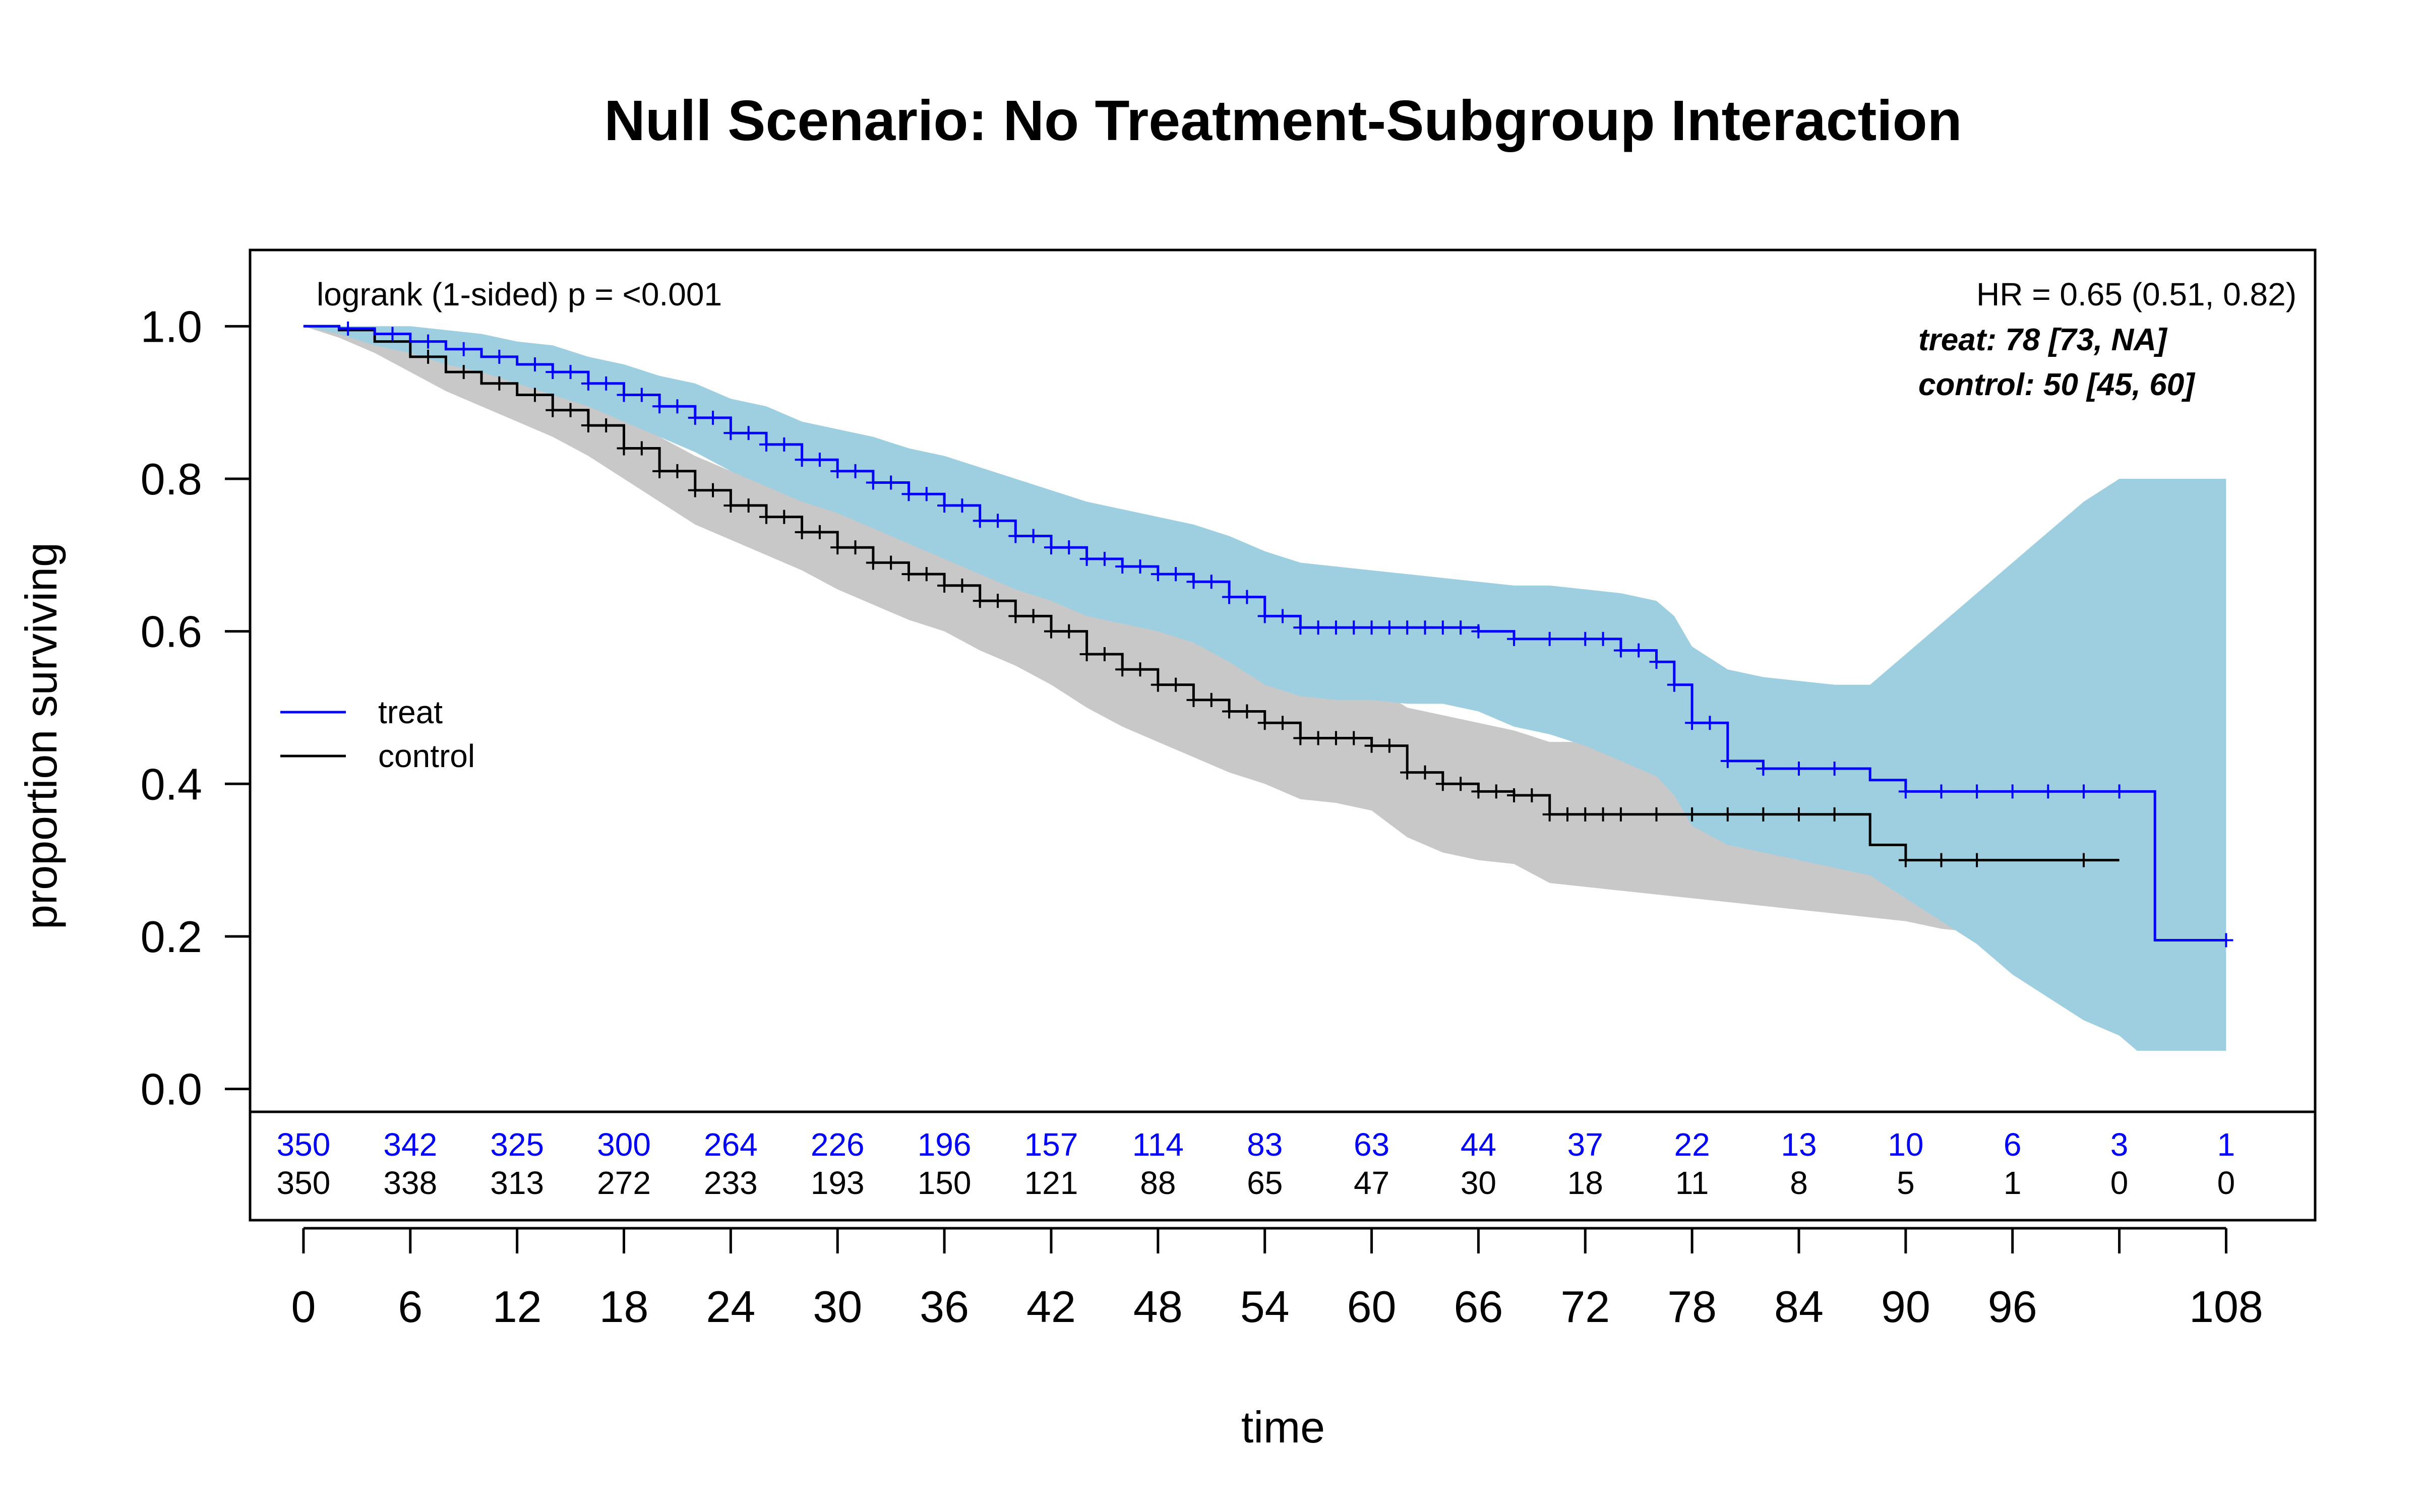 The height and width of the screenshot is (1512, 2420). Describe the element at coordinates (1158, 1144) in the screenshot. I see `risk-treat-8: 114` at that location.